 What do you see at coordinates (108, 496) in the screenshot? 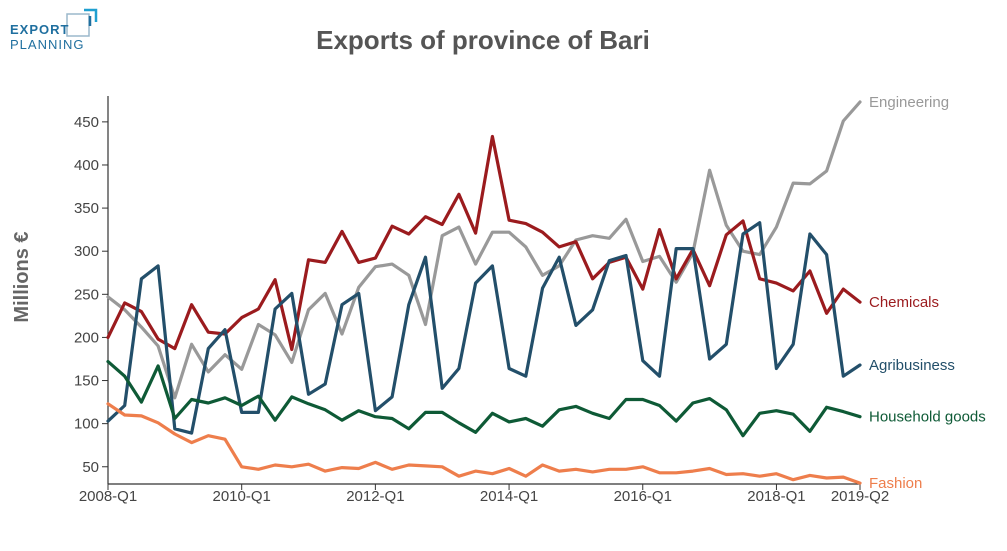
I see `x-tick-label: 2008-Q1` at bounding box center [108, 496].